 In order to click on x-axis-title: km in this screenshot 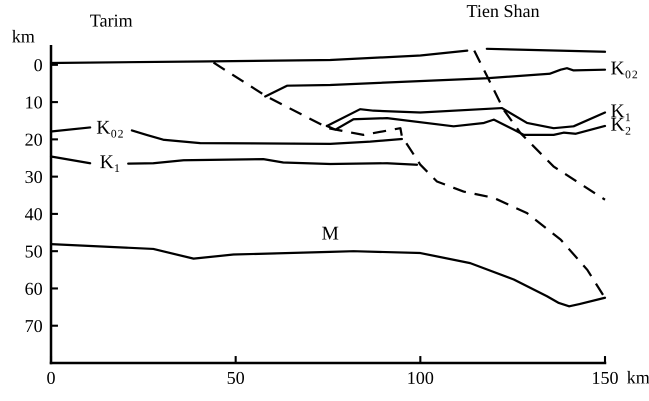, I will do `click(638, 377)`.